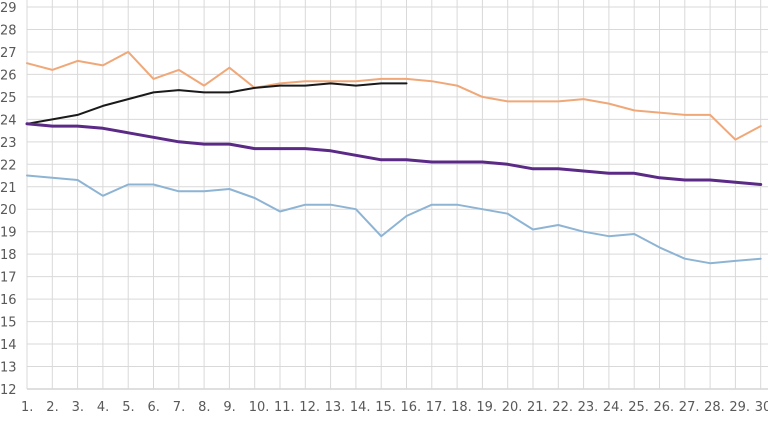  Describe the element at coordinates (8, 8) in the screenshot. I see `y-tick-label: 29` at that location.